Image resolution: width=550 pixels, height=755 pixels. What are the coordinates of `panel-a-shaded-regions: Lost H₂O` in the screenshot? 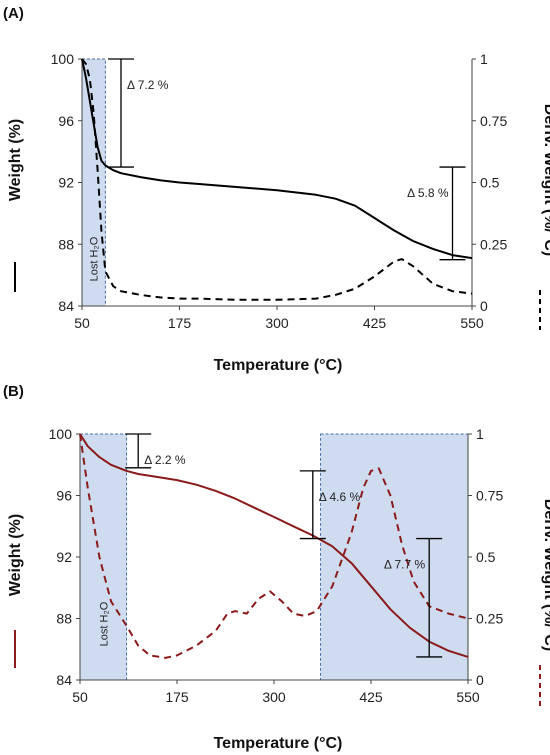 It's located at (93, 182).